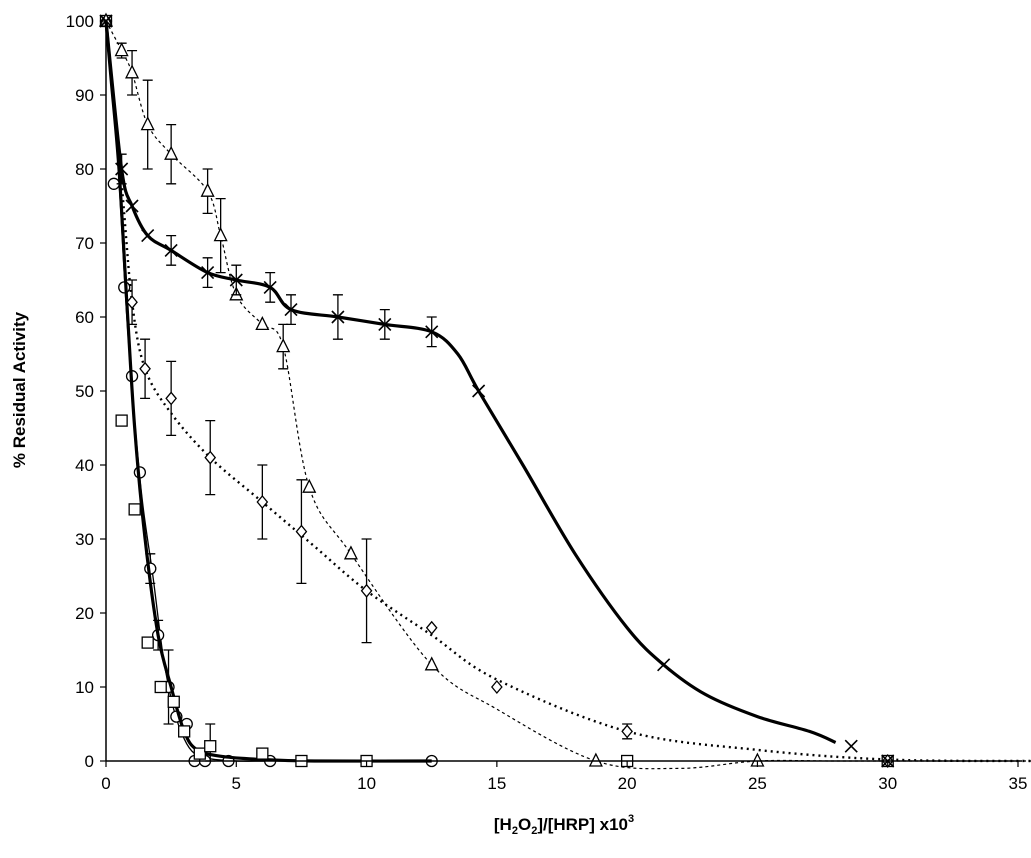 The height and width of the screenshot is (858, 1031). Describe the element at coordinates (80, 21) in the screenshot. I see `y-tick-label: 100` at that location.